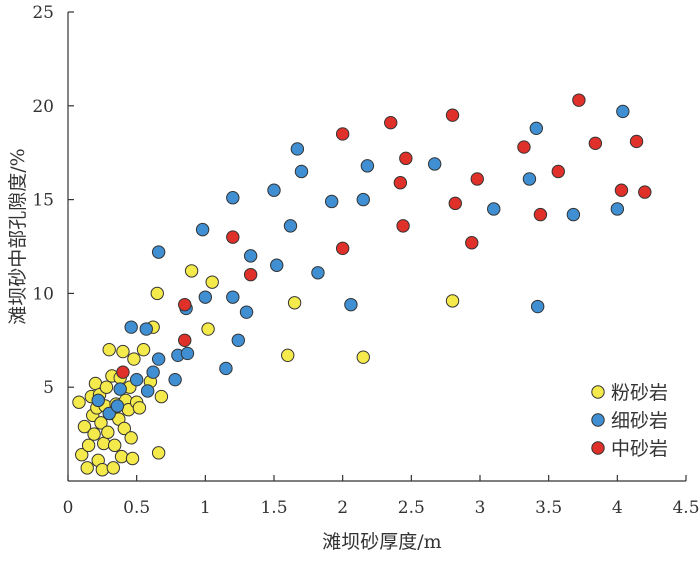  I want to click on y-tick-label: 10, so click(43, 294).